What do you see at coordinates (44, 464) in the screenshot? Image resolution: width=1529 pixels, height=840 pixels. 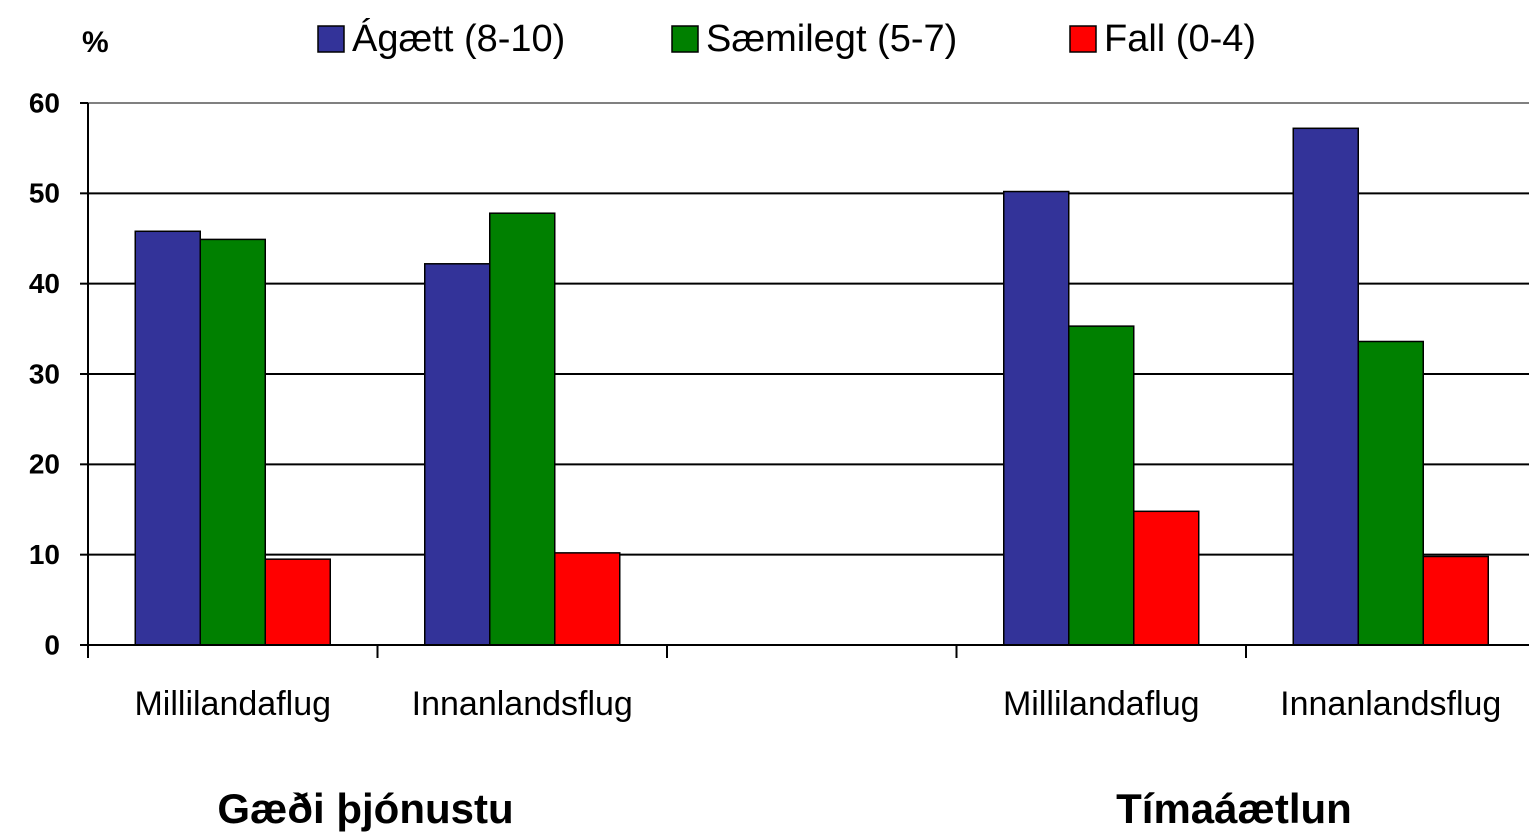 I see `y-tick-label: 20` at bounding box center [44, 464].